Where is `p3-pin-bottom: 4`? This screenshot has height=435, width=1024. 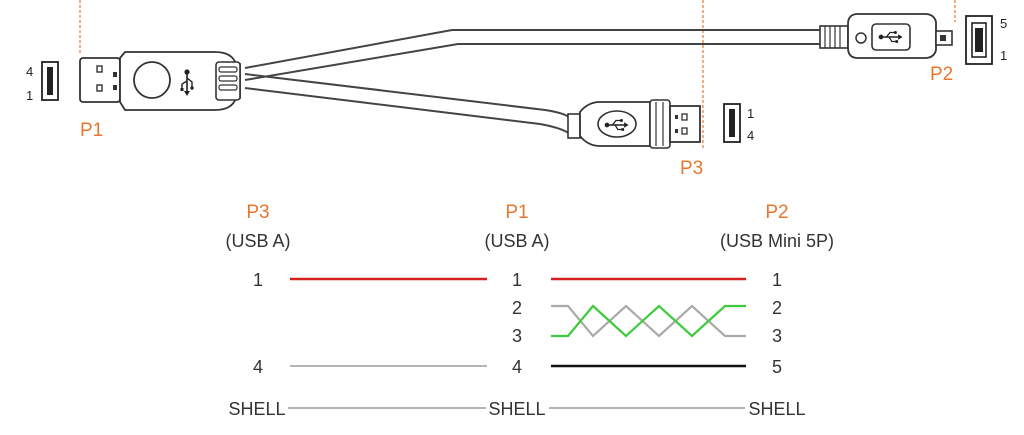
p3-pin-bottom: 4 is located at coordinates (750, 135).